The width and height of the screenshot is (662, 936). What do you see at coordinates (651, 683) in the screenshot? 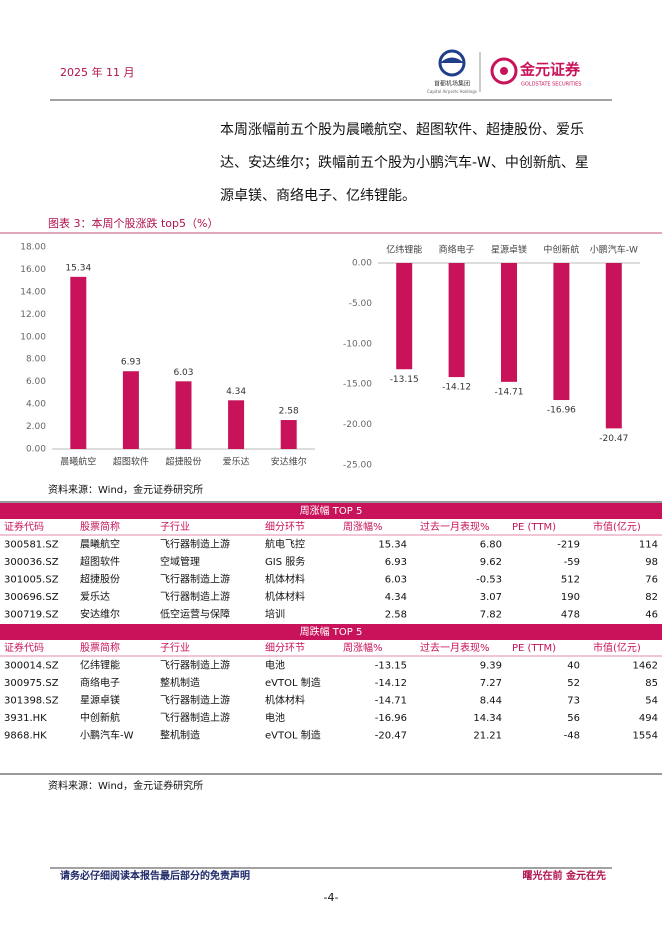
I see `table-cell: 85` at bounding box center [651, 683].